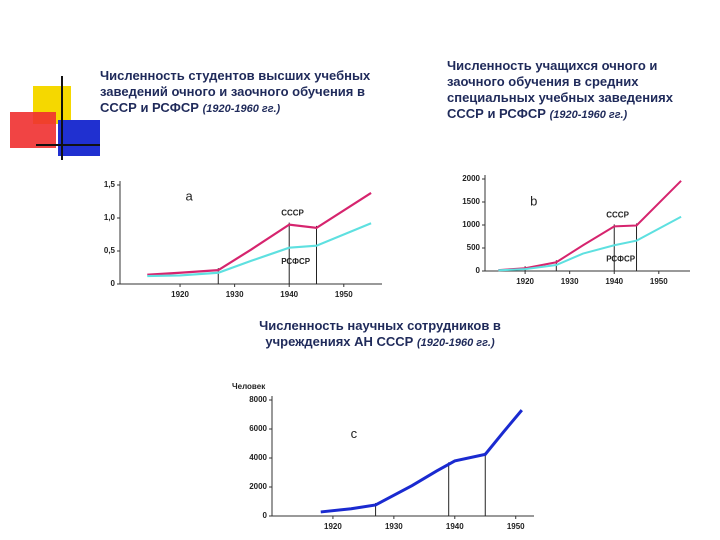 The image size is (720, 540). What do you see at coordinates (533, 200) in the screenshot?
I see `panel-label: b` at bounding box center [533, 200].